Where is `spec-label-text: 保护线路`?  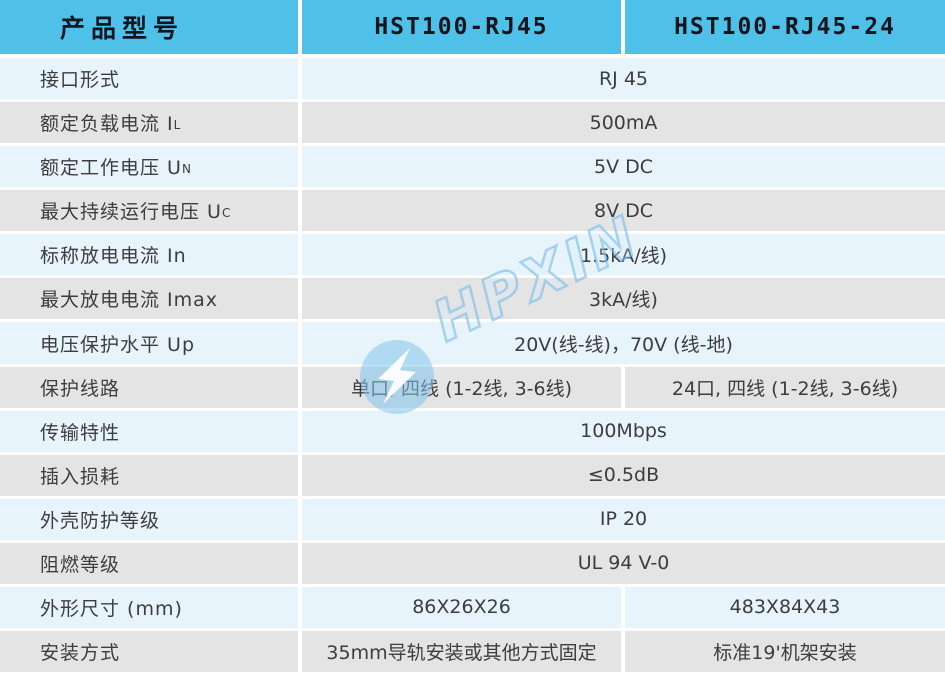
spec-label-text: 保护线路 is located at coordinates (80, 388).